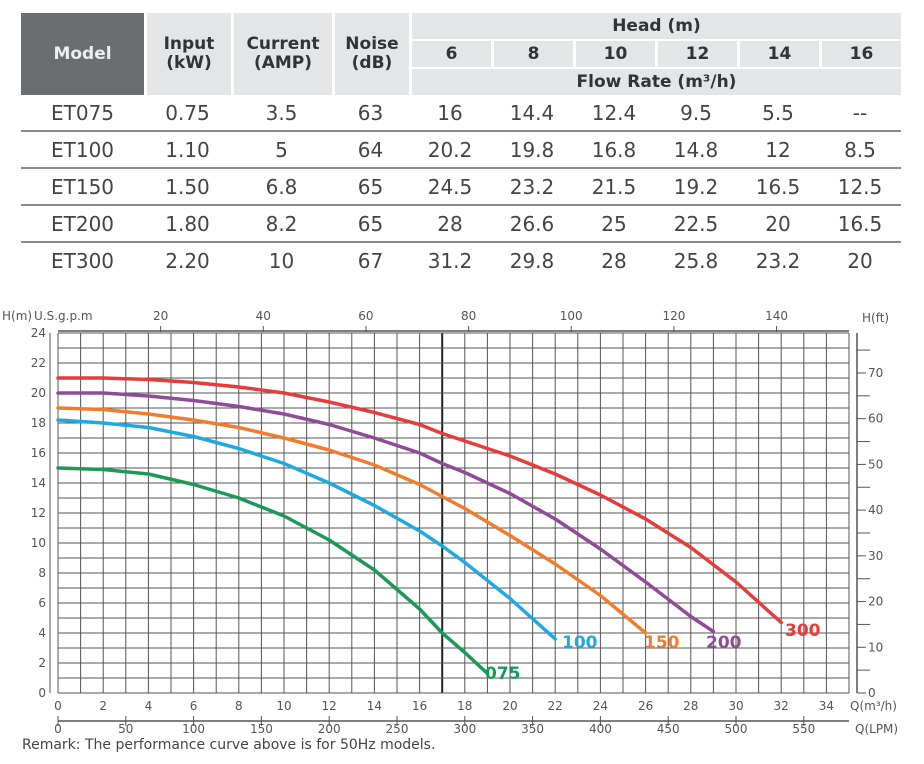  What do you see at coordinates (803, 631) in the screenshot?
I see `curve-label-300: 300` at bounding box center [803, 631].